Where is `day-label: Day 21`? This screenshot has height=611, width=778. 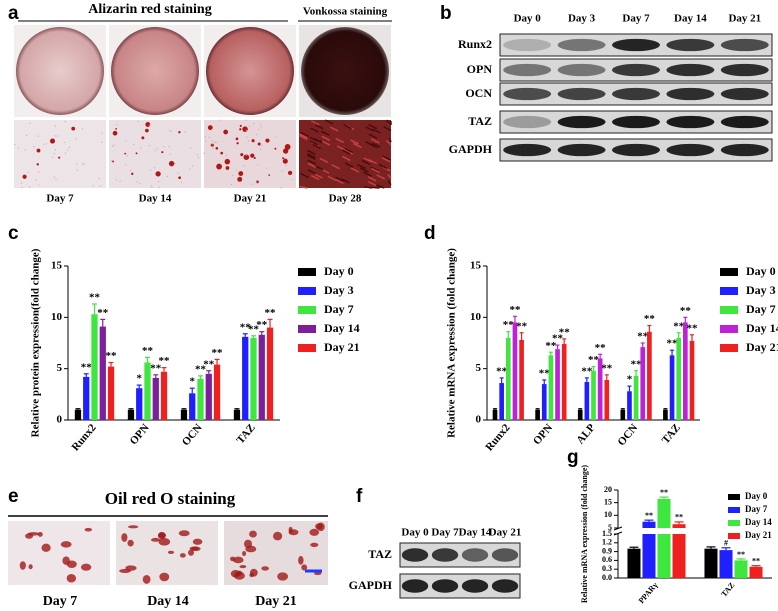
day-label: Day 21 is located at coordinates (276, 601).